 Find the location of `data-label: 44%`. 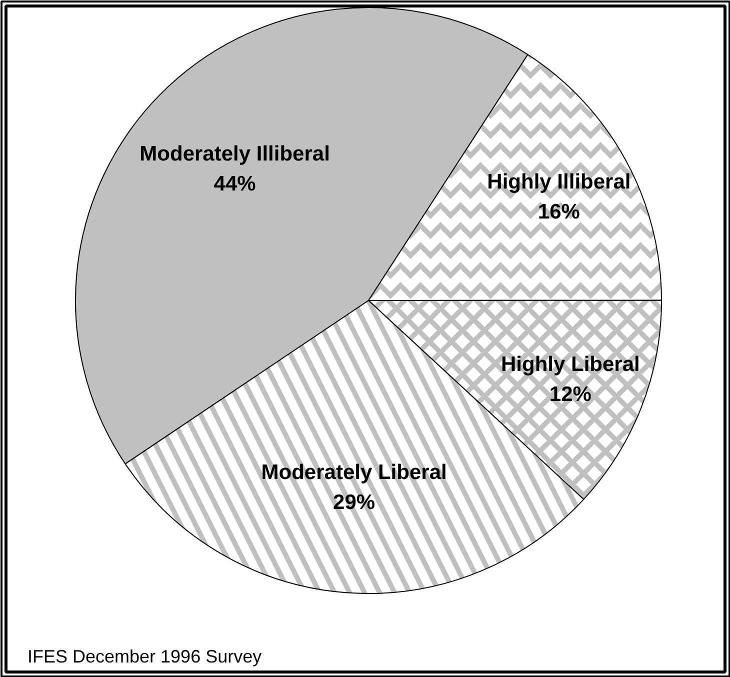

data-label: 44% is located at coordinates (235, 184).